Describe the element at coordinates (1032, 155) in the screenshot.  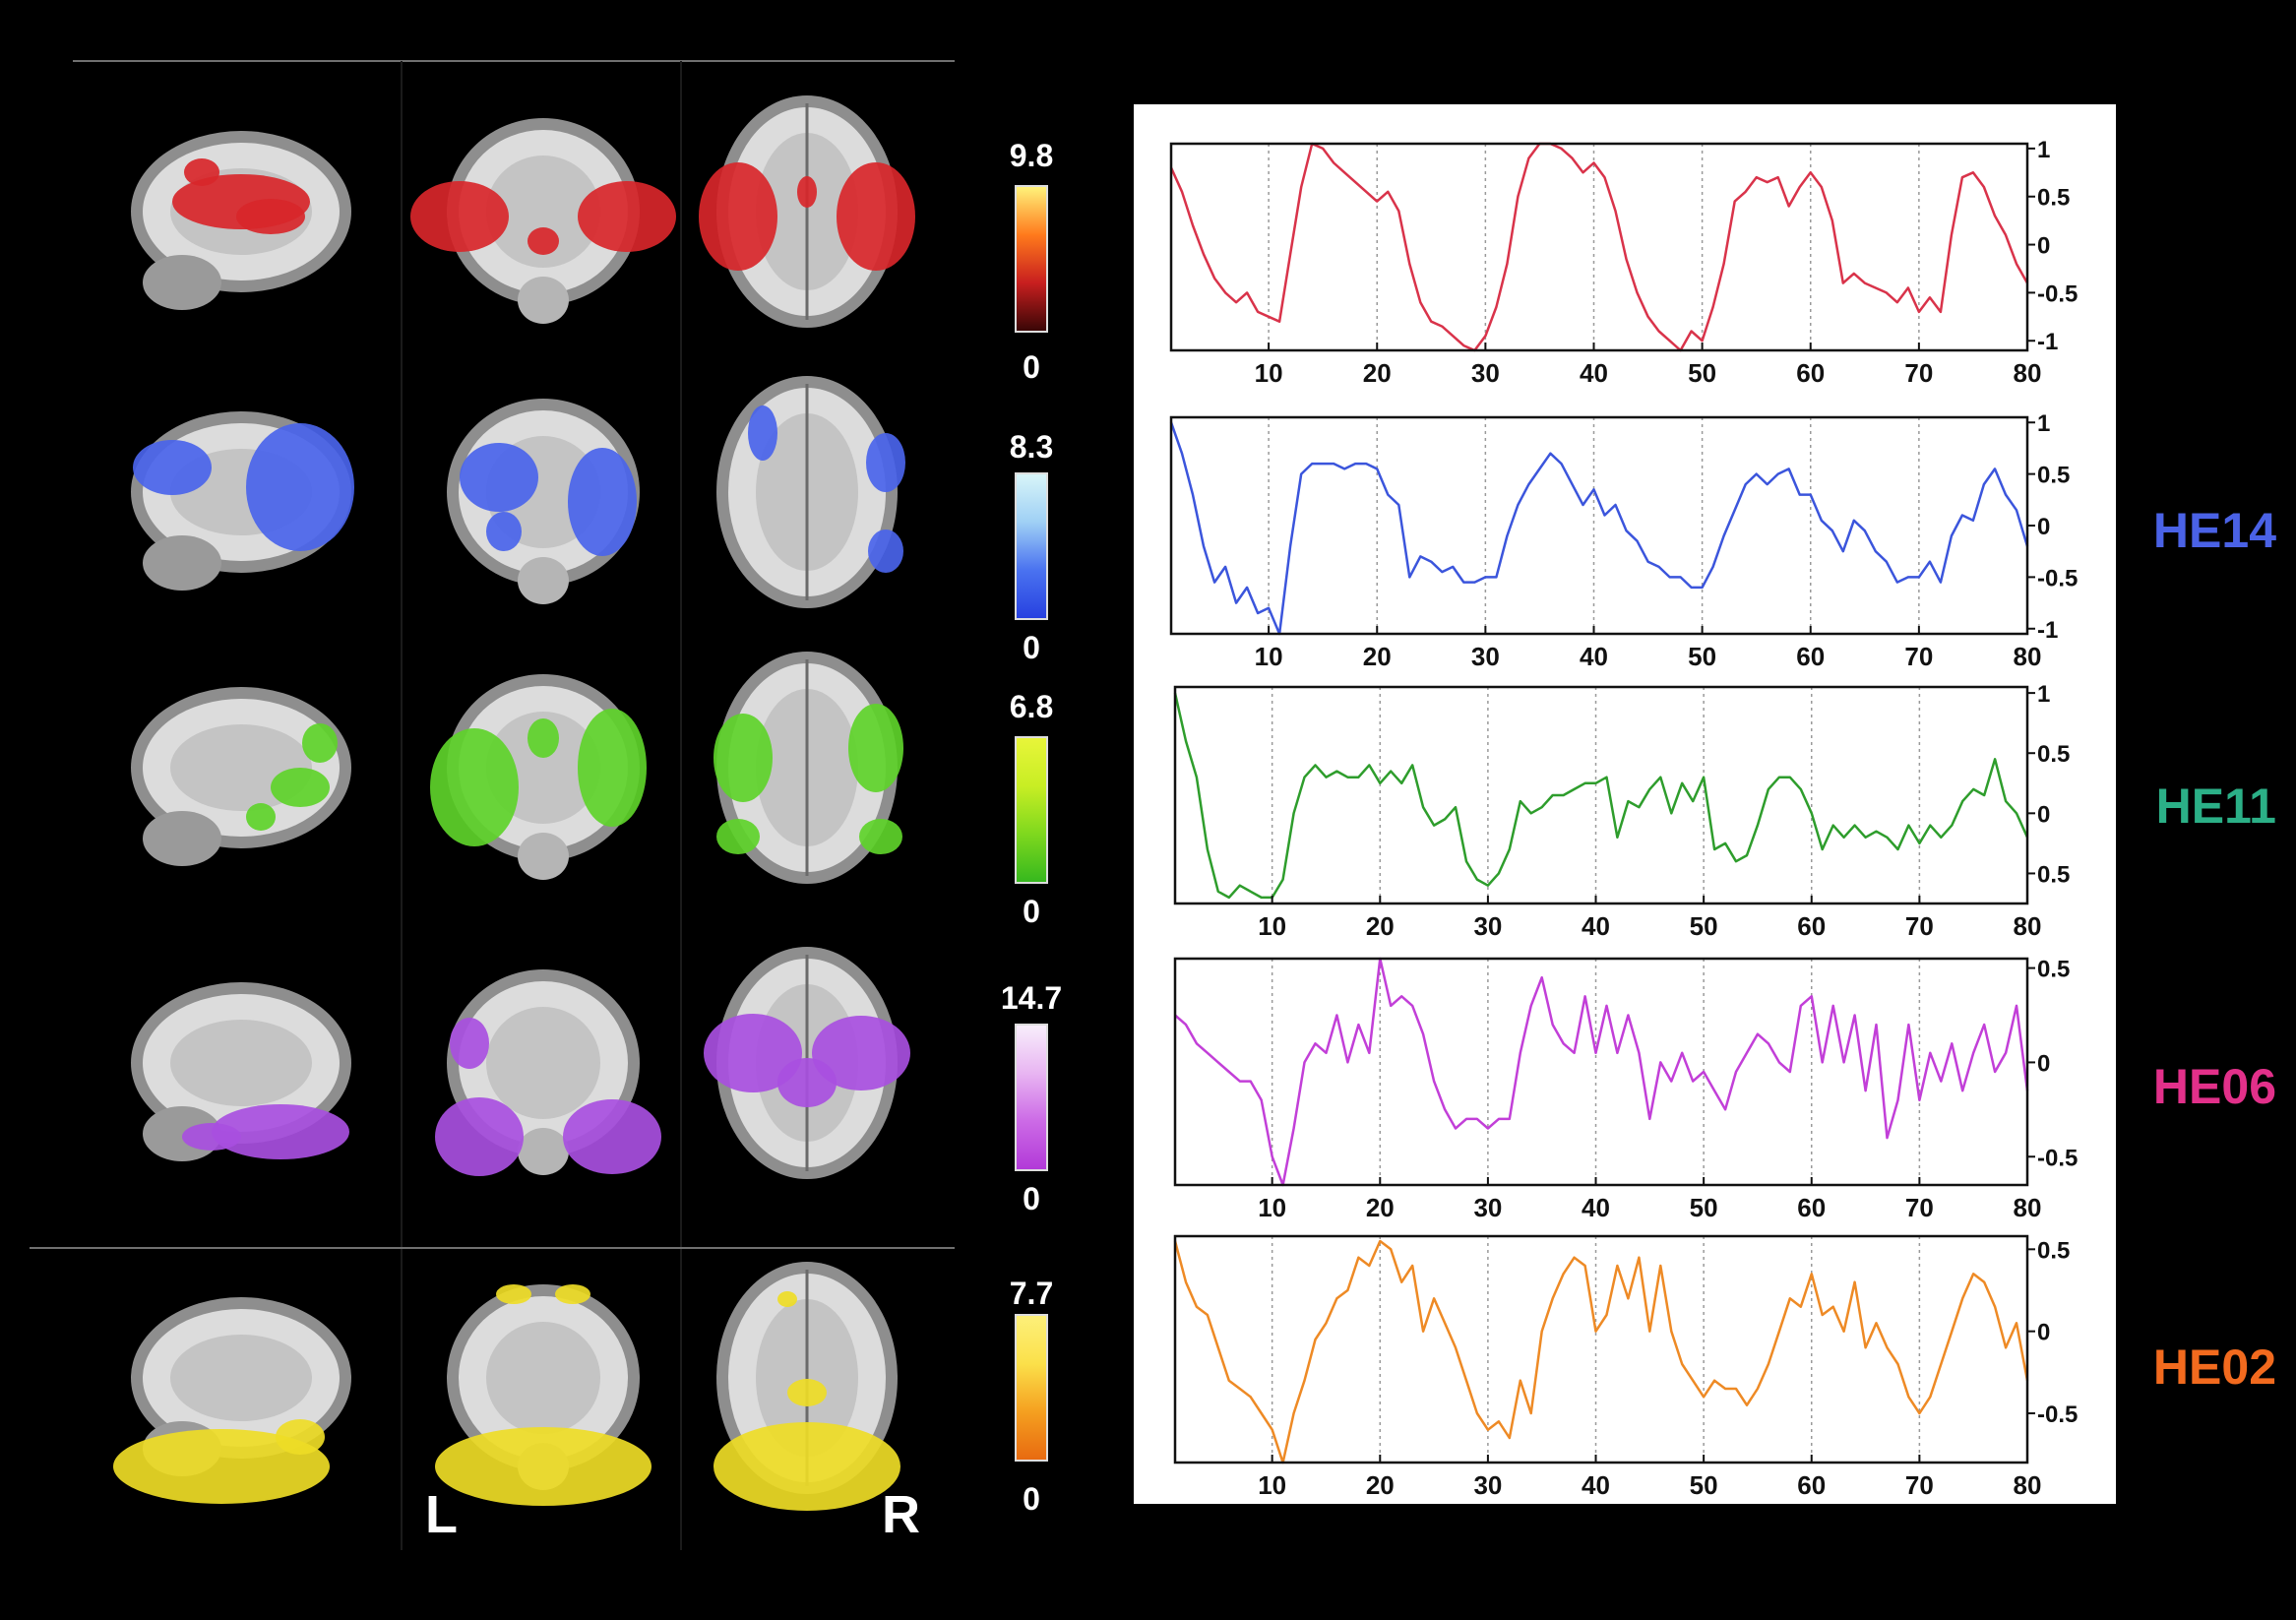
I see `scale-max-label: 9.8` at that location.